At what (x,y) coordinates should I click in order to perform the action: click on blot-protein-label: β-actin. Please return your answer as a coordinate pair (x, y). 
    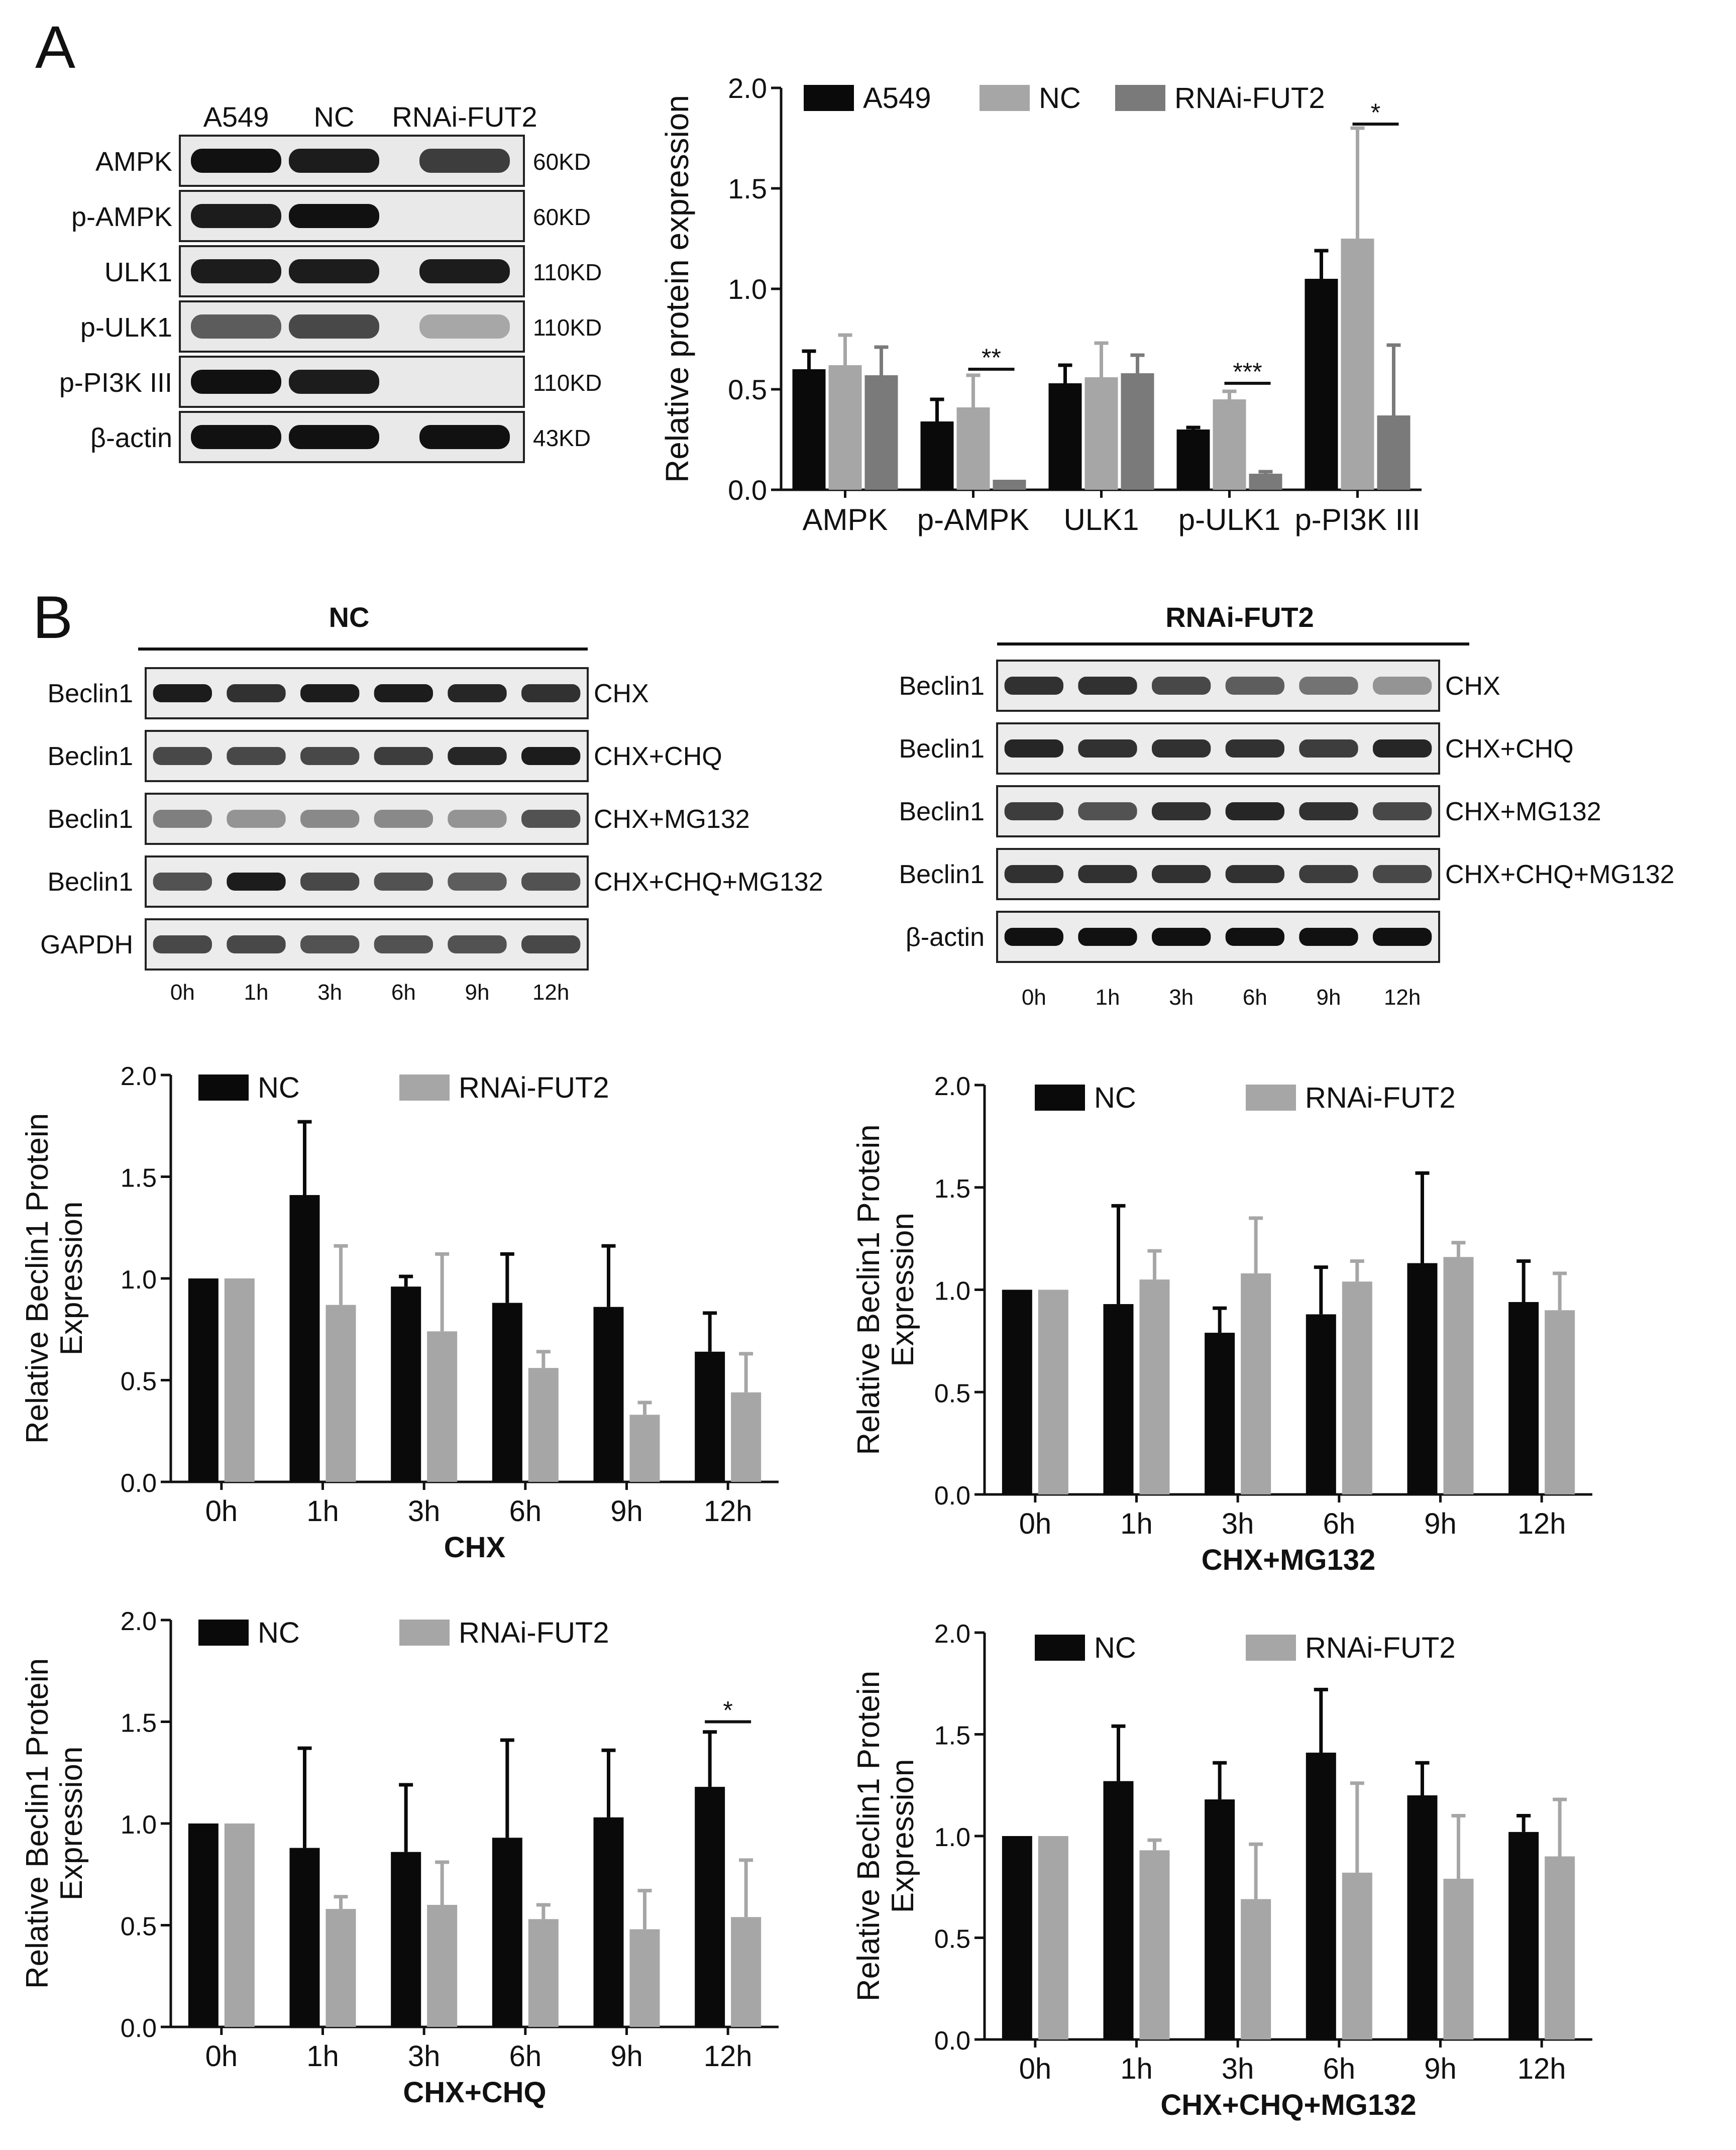
    Looking at the image, I should click on (945, 937).